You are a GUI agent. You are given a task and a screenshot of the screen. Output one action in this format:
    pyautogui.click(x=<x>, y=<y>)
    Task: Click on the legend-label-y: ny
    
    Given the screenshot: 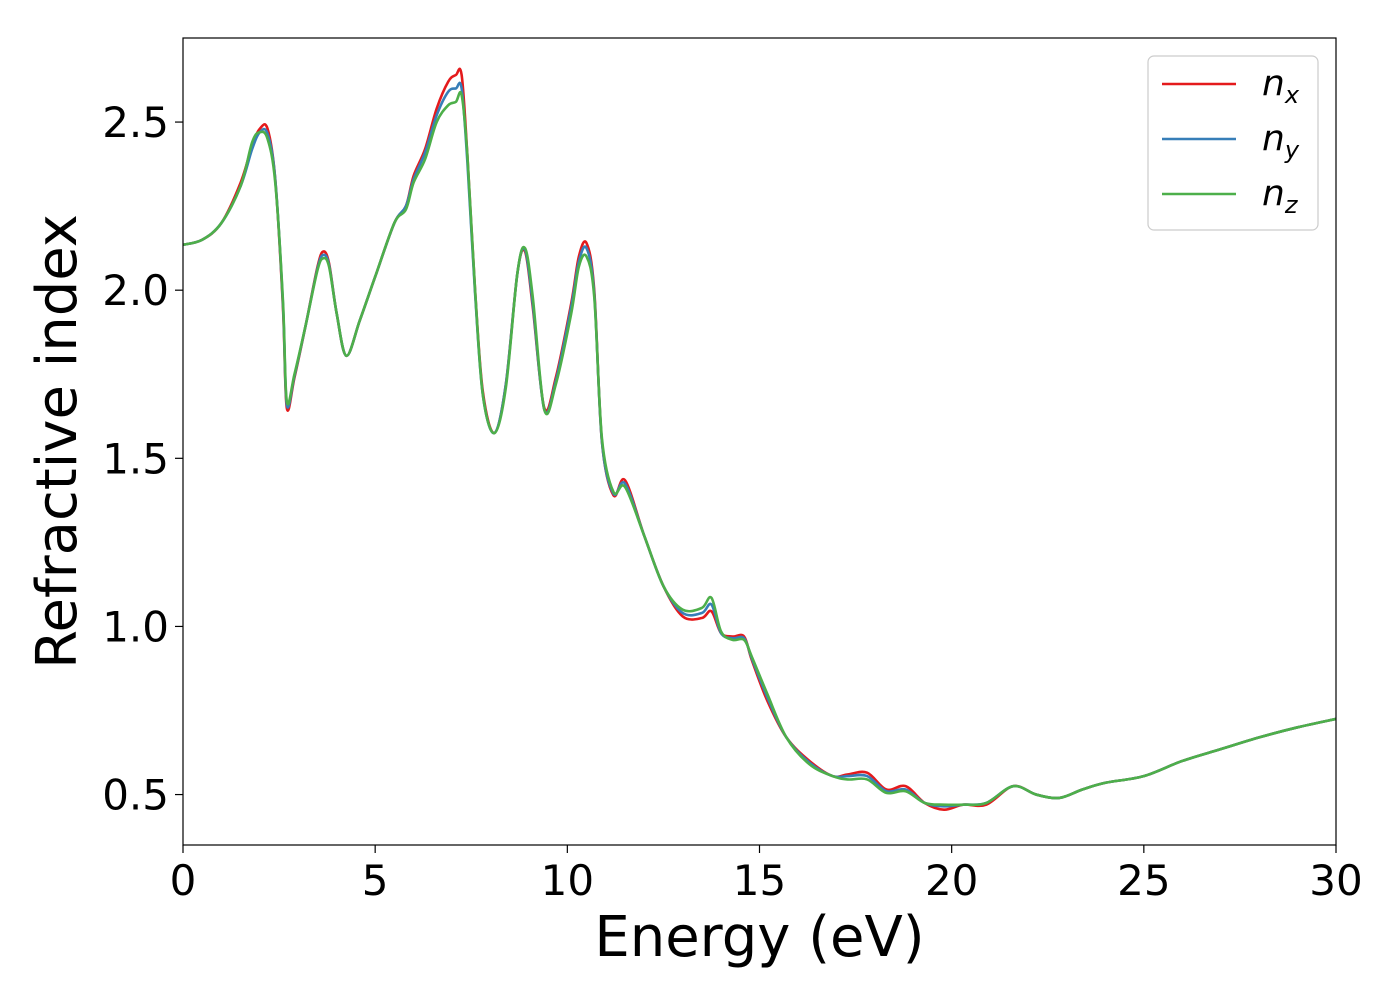 What is the action you would take?
    pyautogui.click(x=1281, y=141)
    